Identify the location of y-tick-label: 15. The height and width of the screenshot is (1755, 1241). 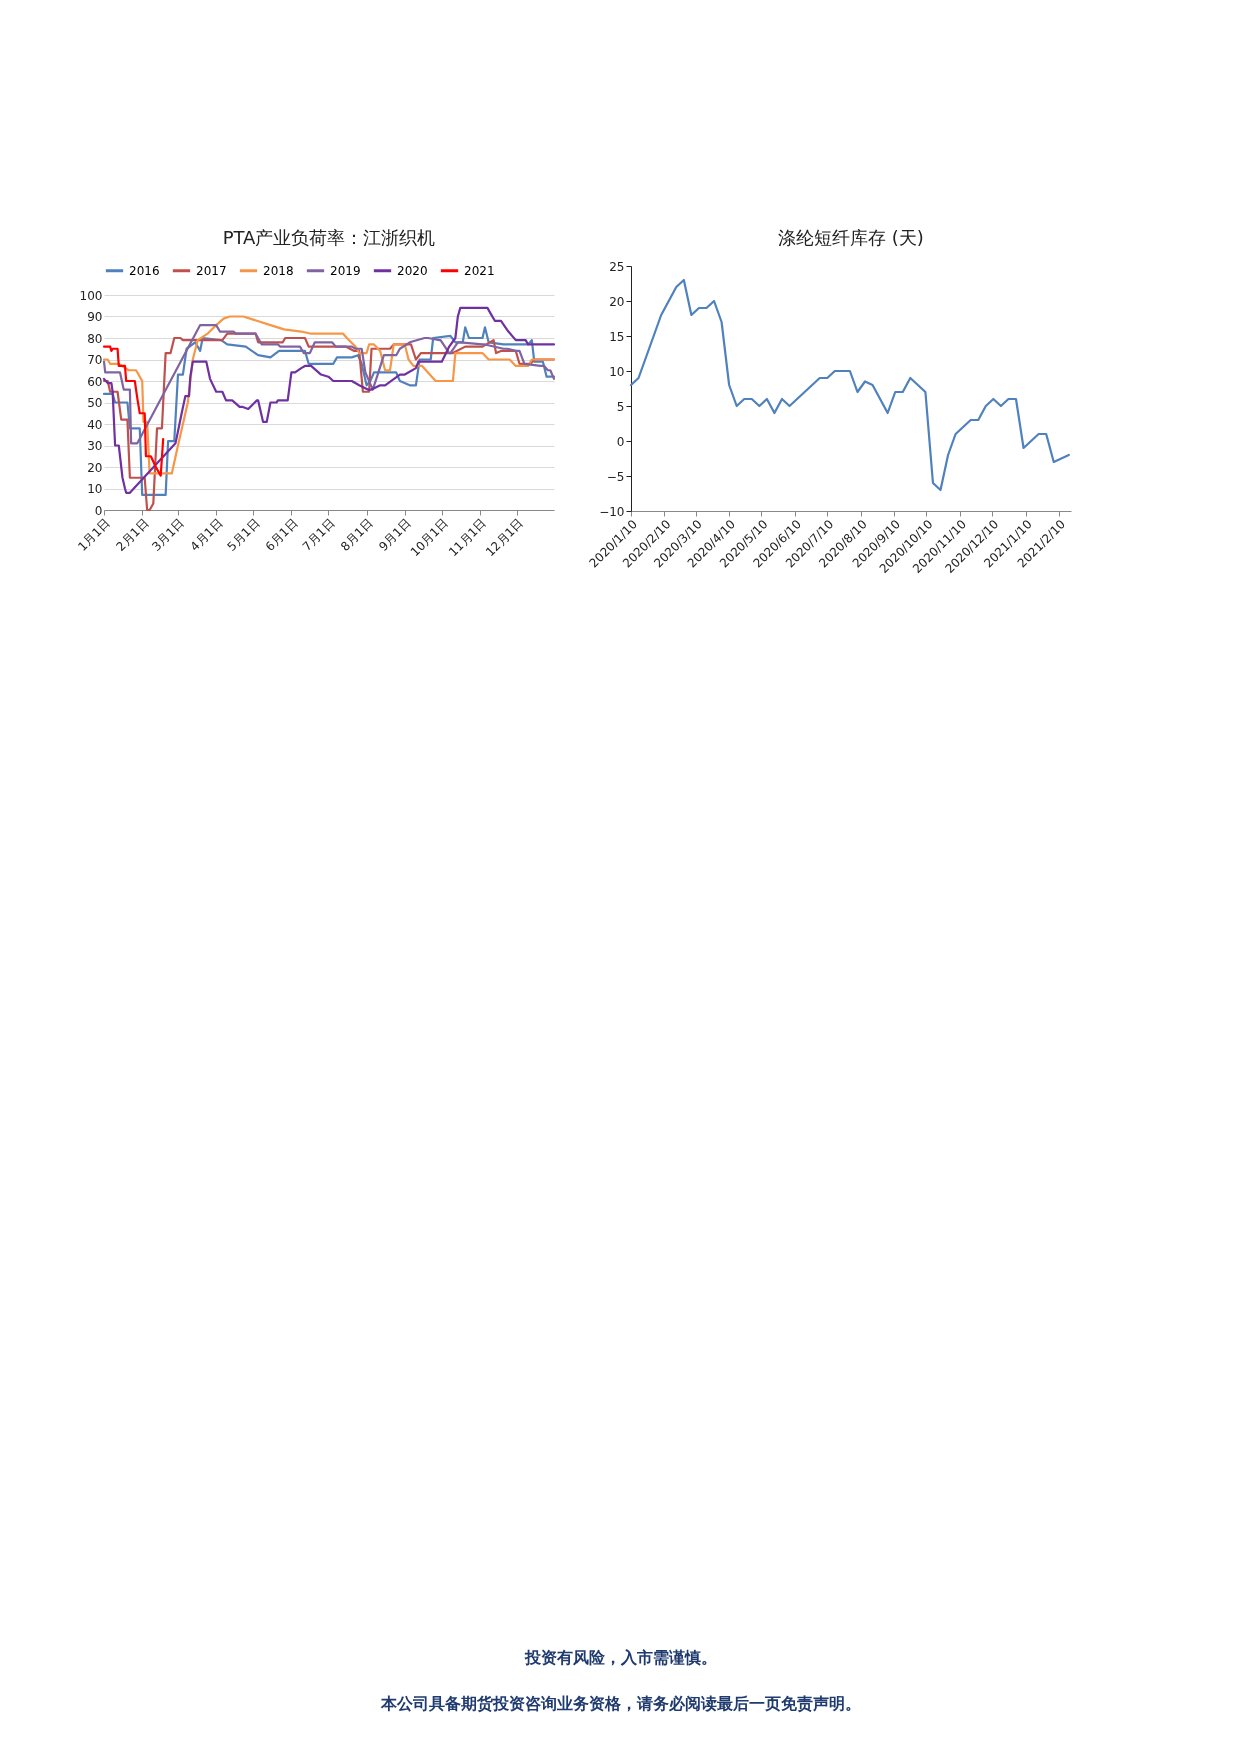
(617, 336).